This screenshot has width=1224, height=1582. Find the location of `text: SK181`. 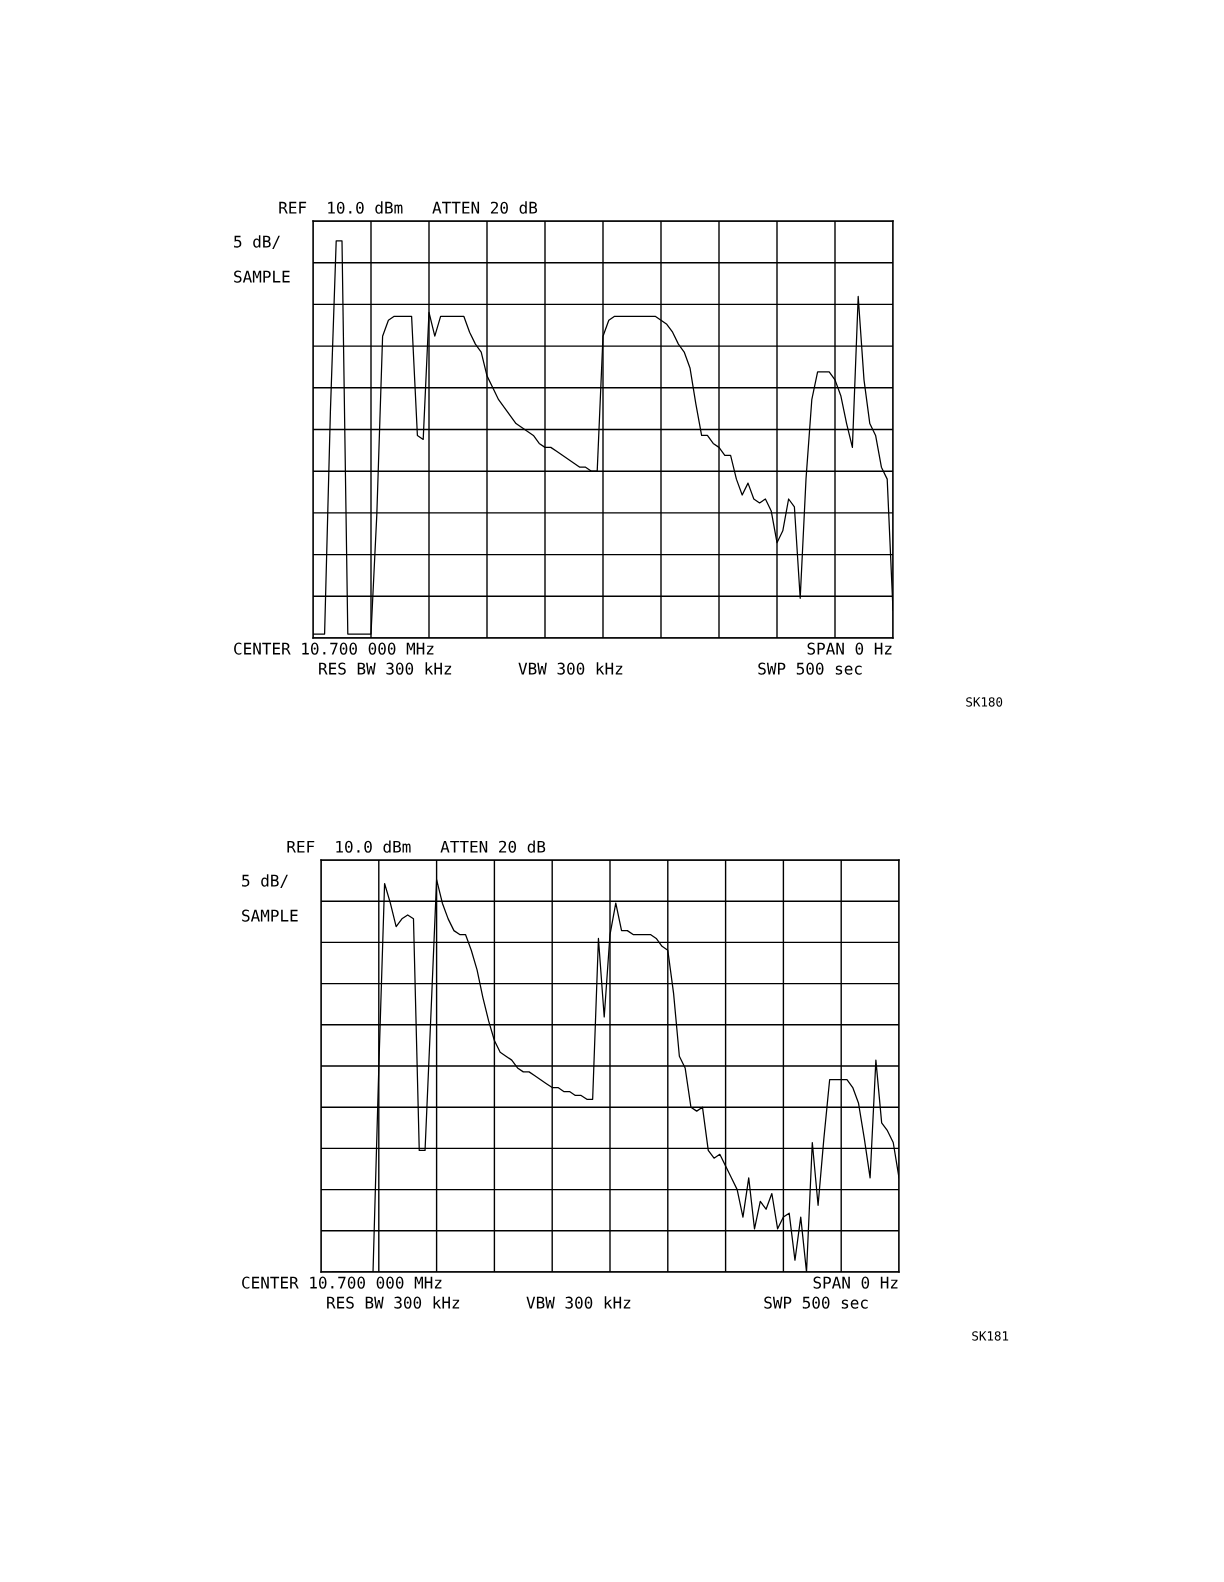

text: SK181 is located at coordinates (990, 1336).